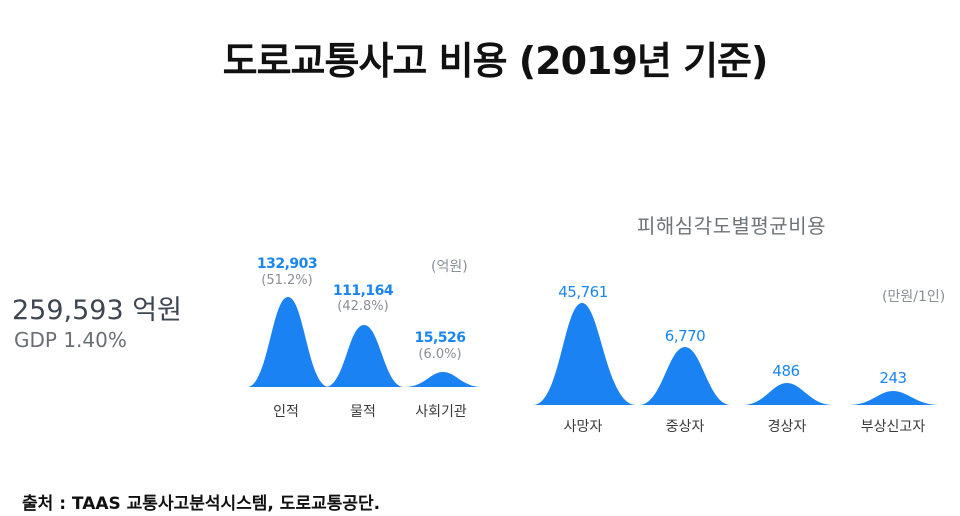 The width and height of the screenshot is (960, 516). I want to click on total-cost: 259,593 억원, so click(97, 310).